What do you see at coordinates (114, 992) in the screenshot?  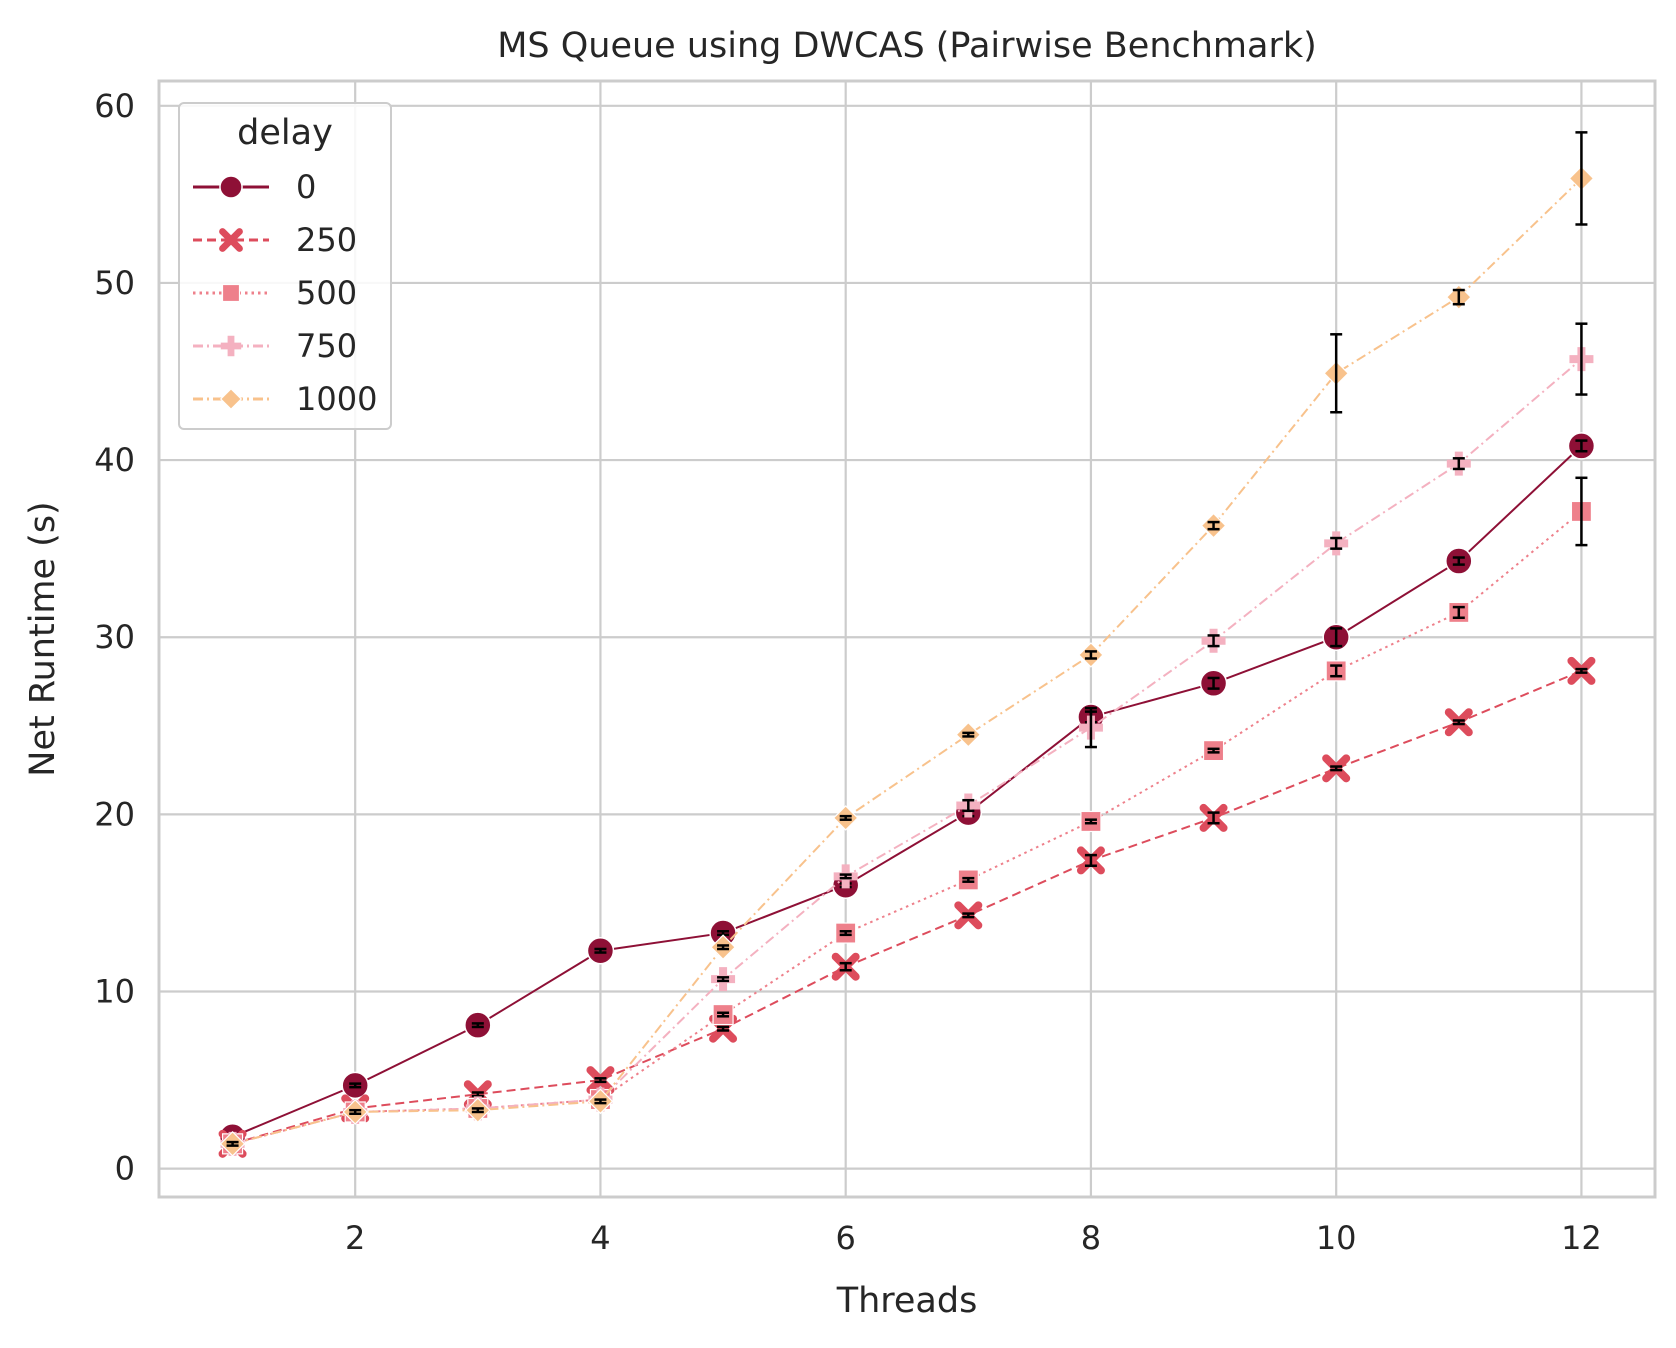 I see `y-tick-label: 10` at bounding box center [114, 992].